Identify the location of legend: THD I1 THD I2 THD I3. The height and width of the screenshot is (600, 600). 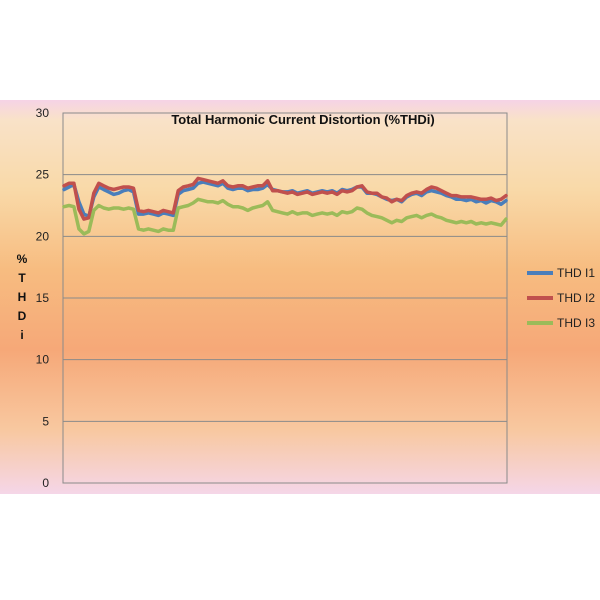
(561, 298).